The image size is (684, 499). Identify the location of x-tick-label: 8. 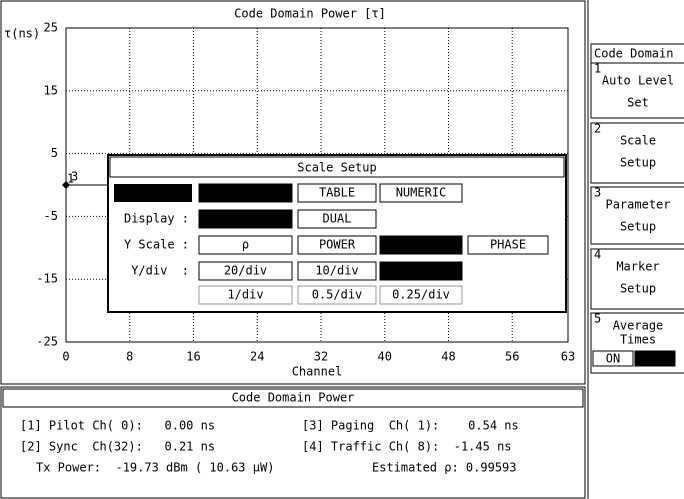
(129, 357).